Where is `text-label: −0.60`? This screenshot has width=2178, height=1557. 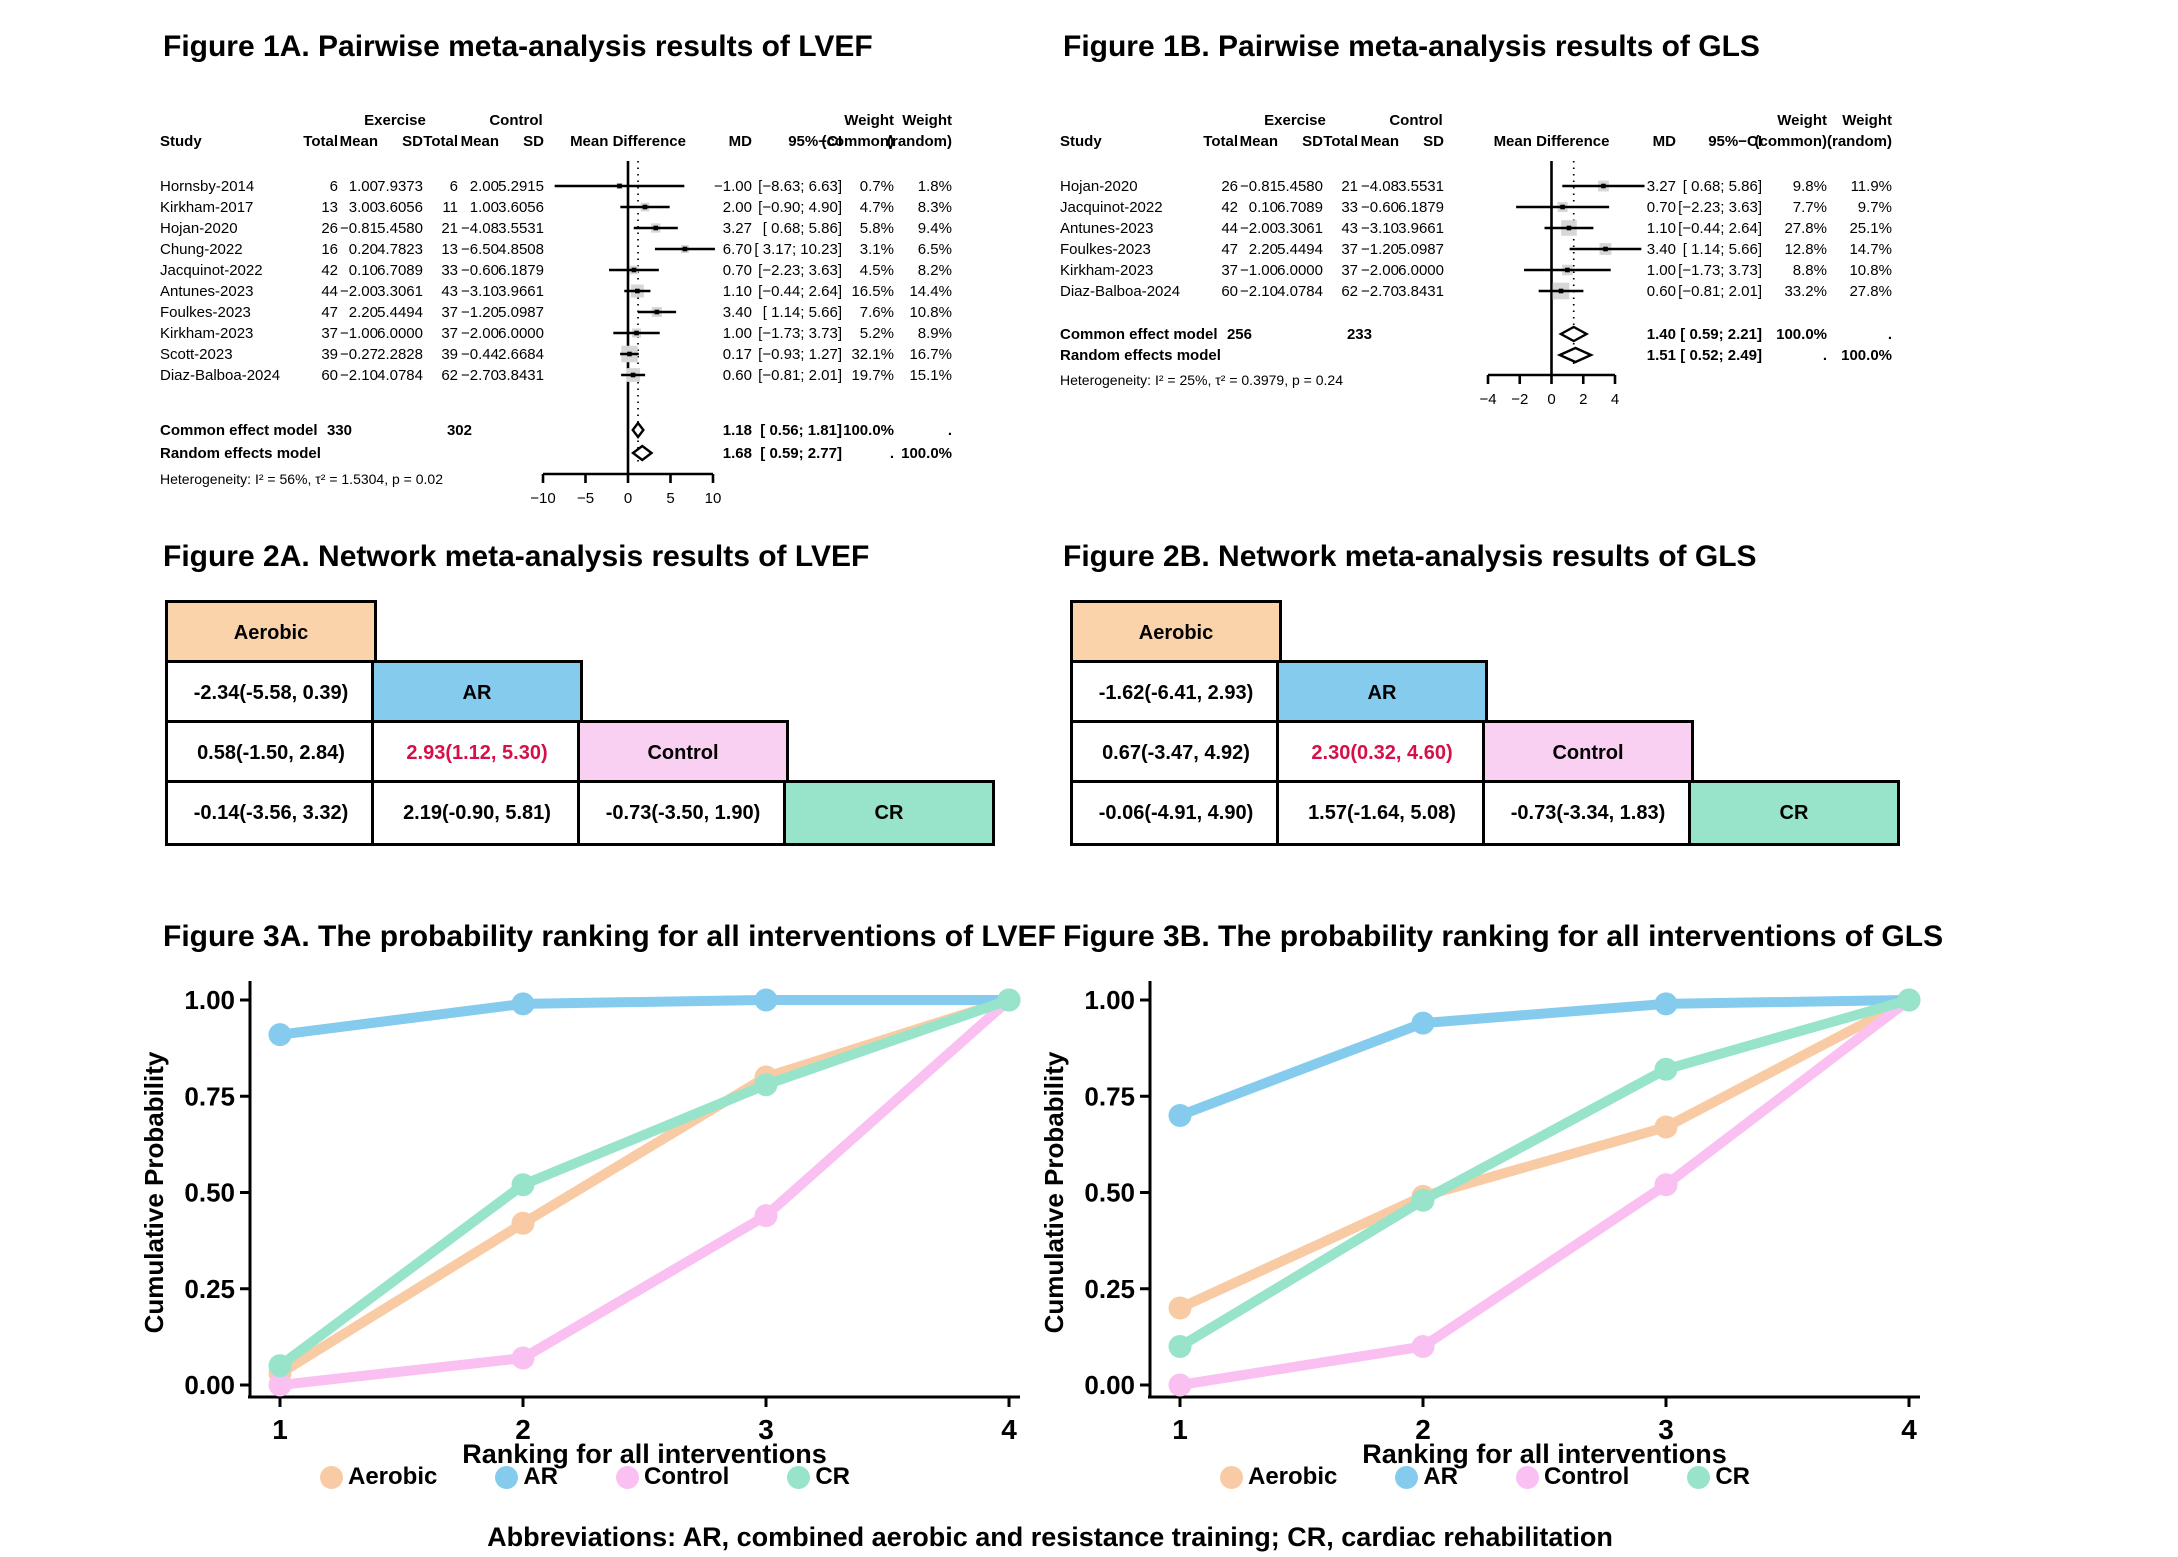
text-label: −0.60 is located at coordinates (1380, 207).